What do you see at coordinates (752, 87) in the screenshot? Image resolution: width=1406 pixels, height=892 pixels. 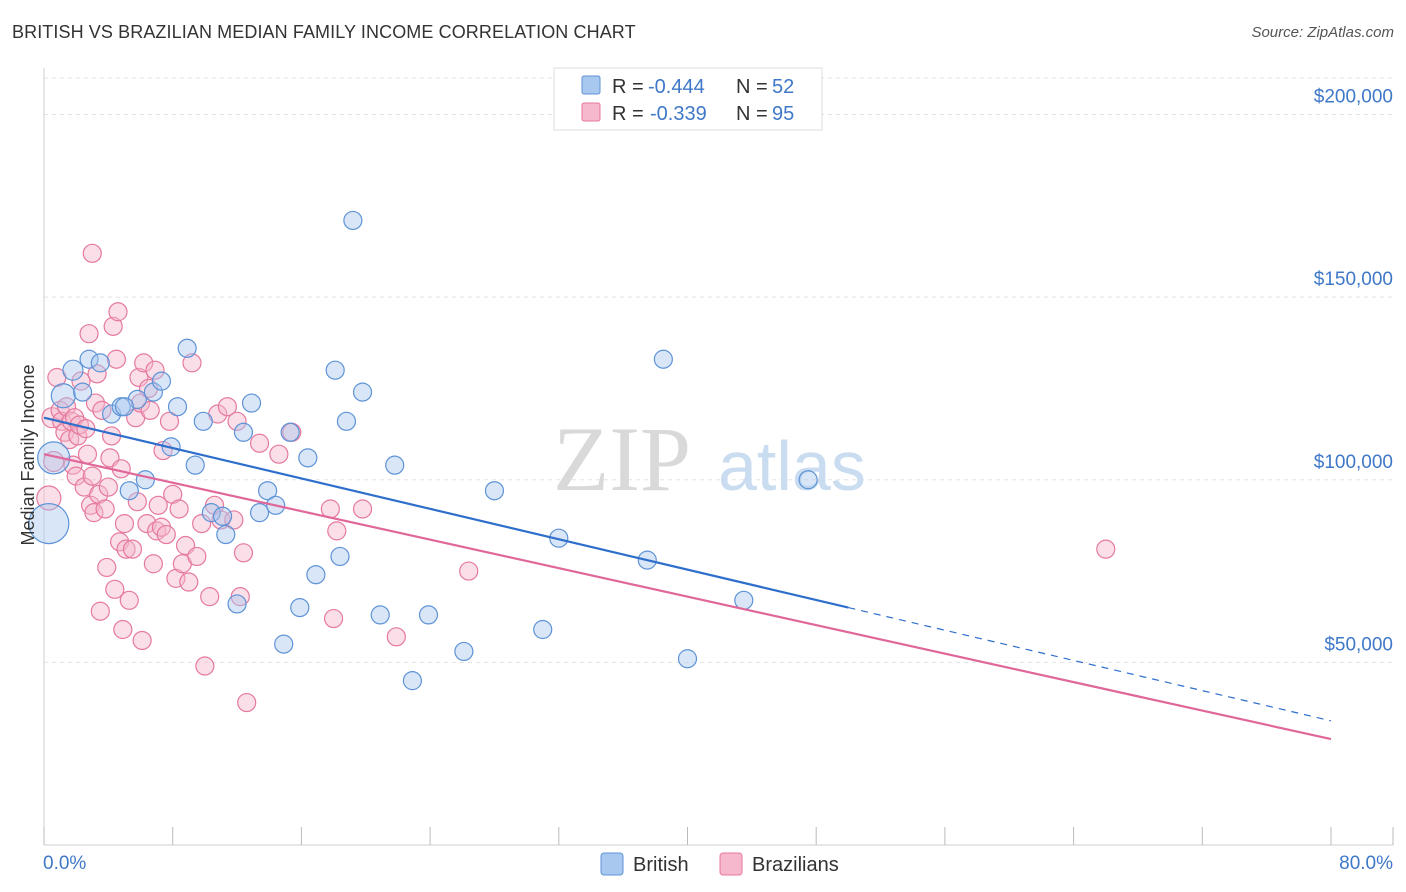 I see `legend-n-label-british: N =` at bounding box center [752, 87].